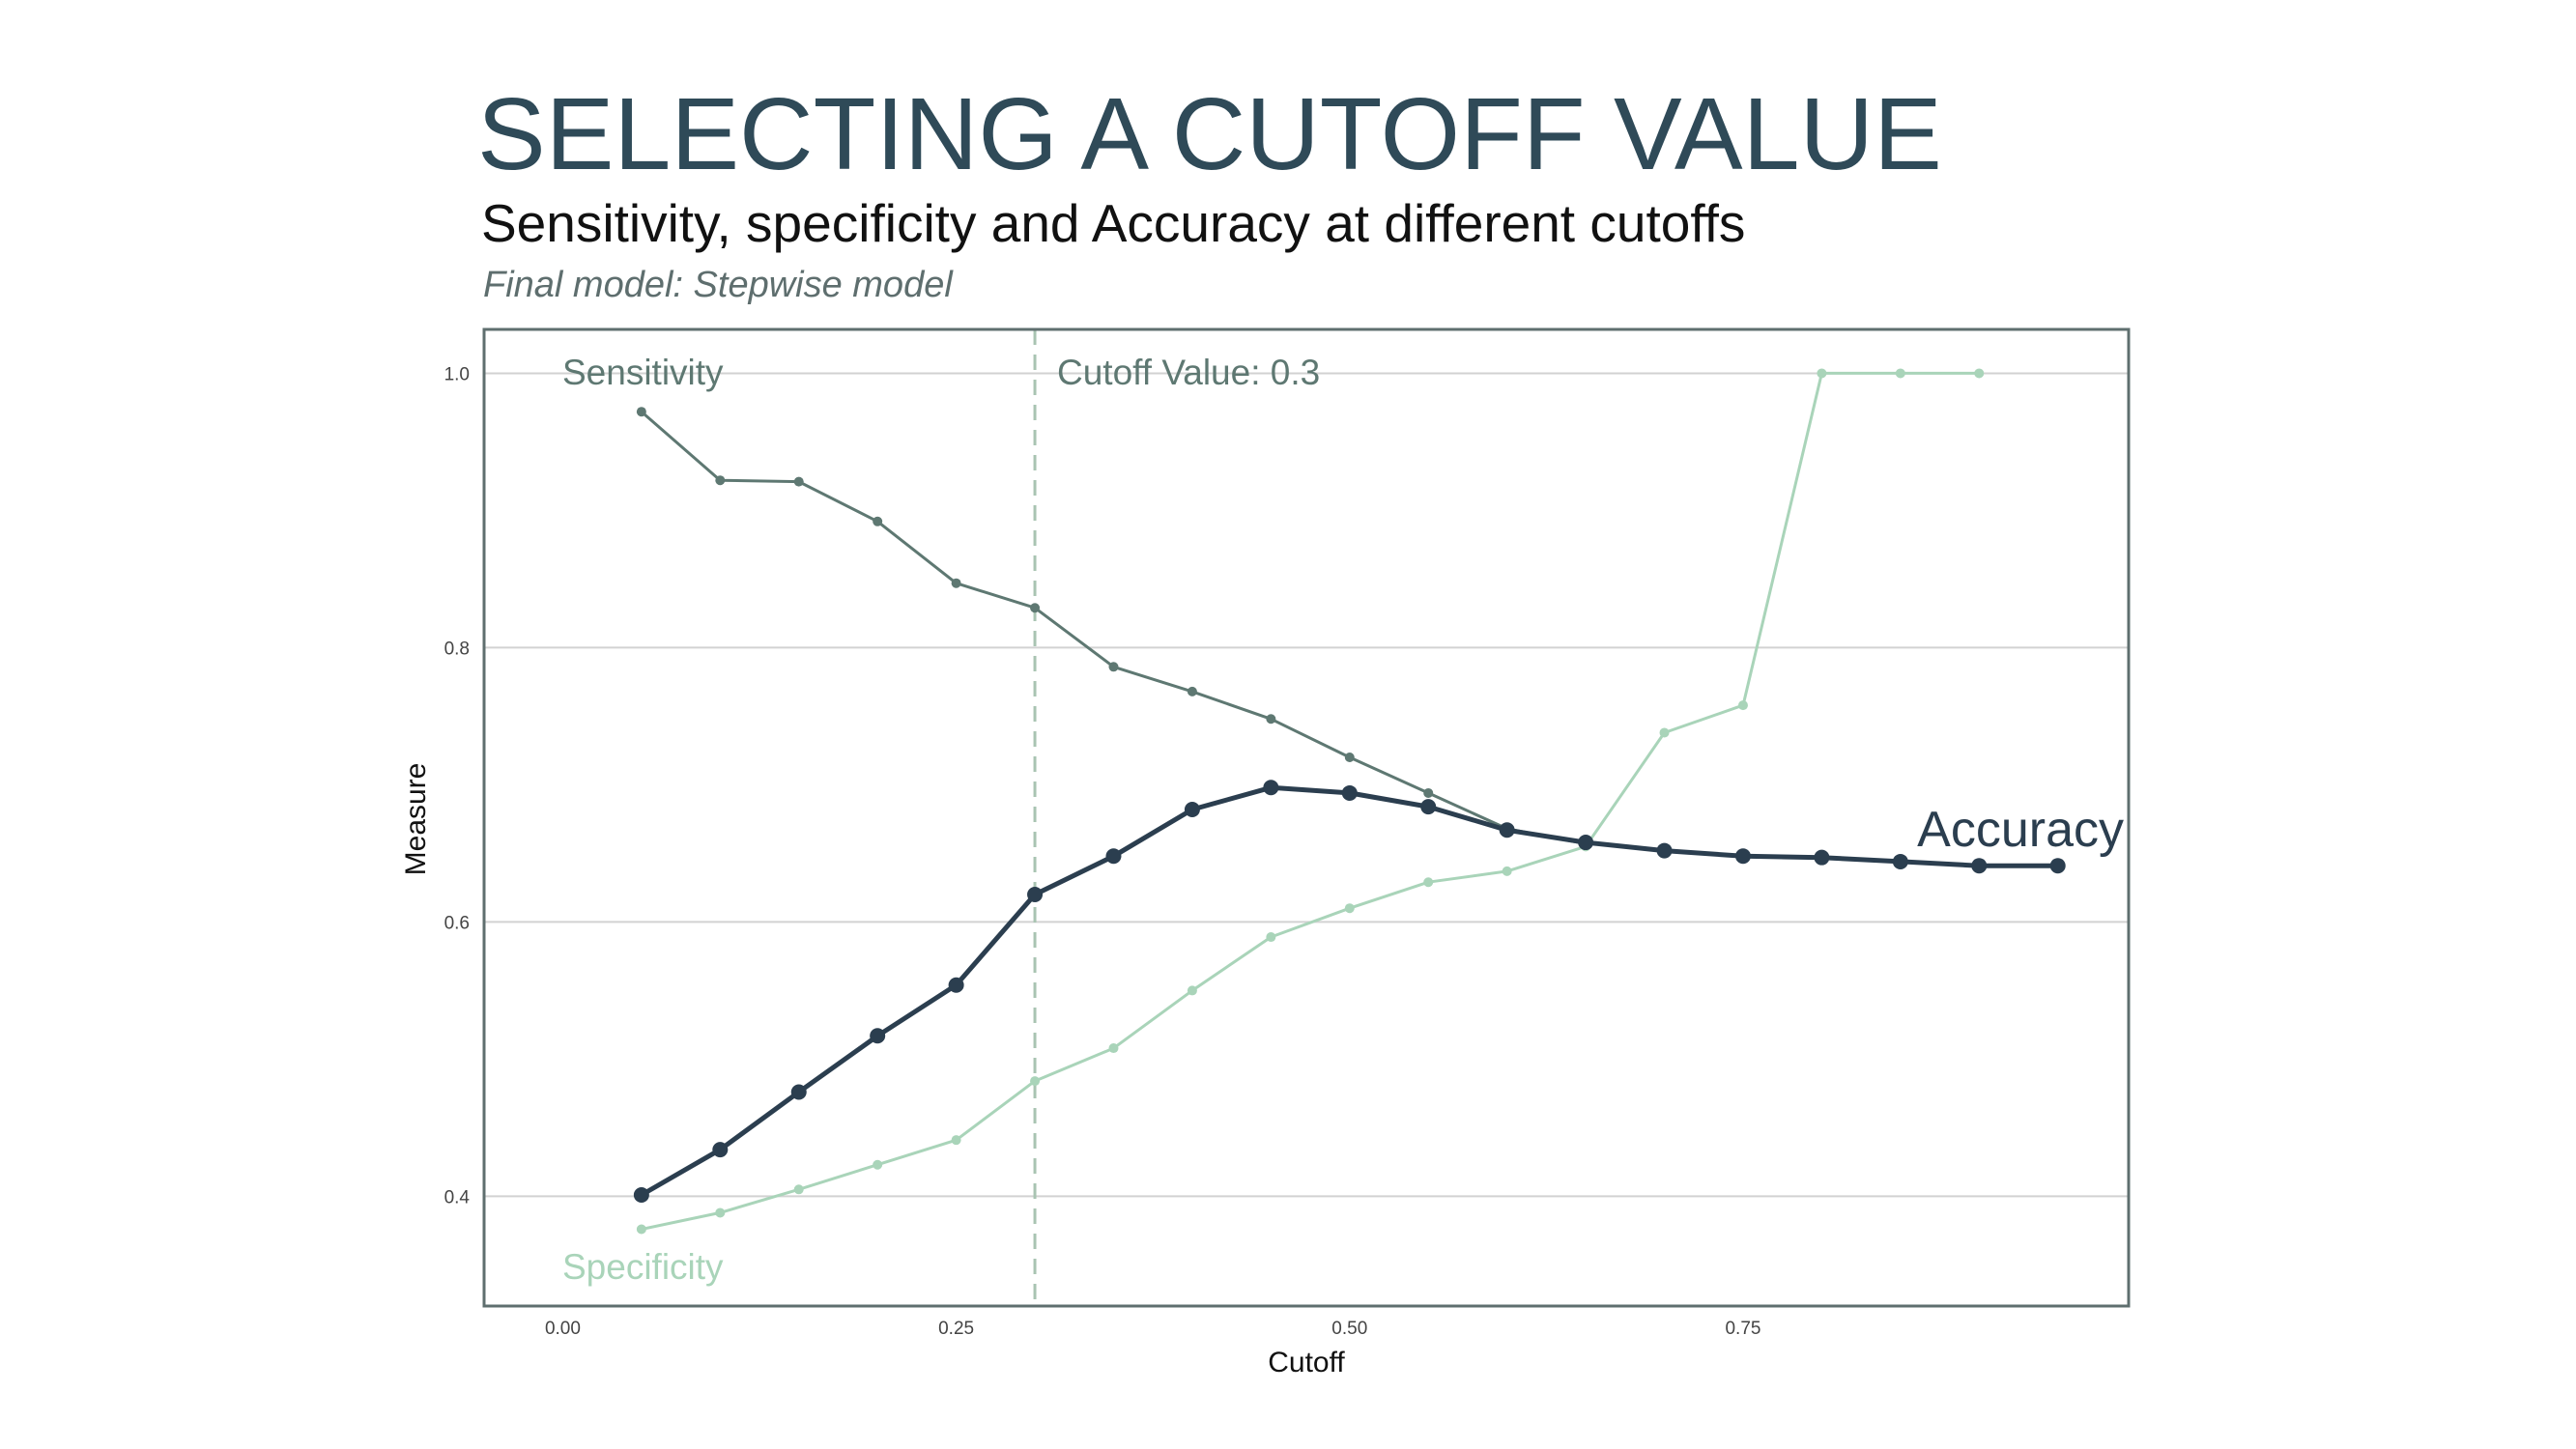 This screenshot has height=1449, width=2576. Describe the element at coordinates (2021, 830) in the screenshot. I see `series-label-accuracy: Accuracy` at that location.